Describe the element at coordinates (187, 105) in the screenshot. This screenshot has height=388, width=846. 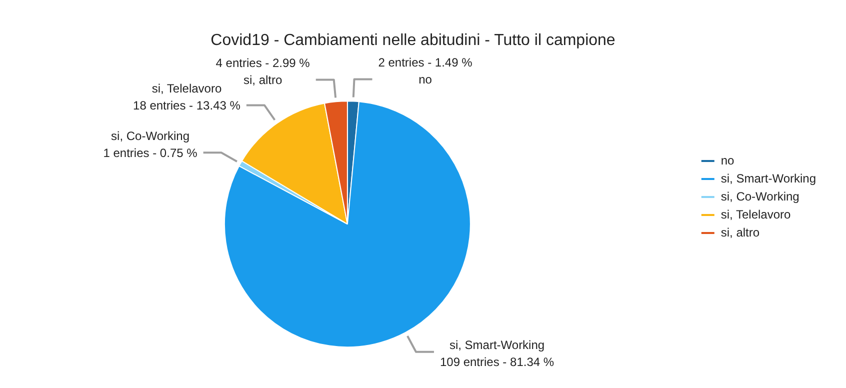
I see `data-label: 18 entries - 13.43 %` at that location.